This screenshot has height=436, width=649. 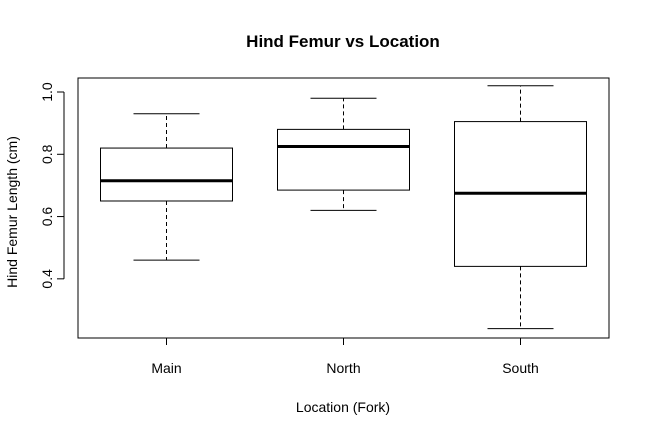 I want to click on box-main, so click(x=166, y=187).